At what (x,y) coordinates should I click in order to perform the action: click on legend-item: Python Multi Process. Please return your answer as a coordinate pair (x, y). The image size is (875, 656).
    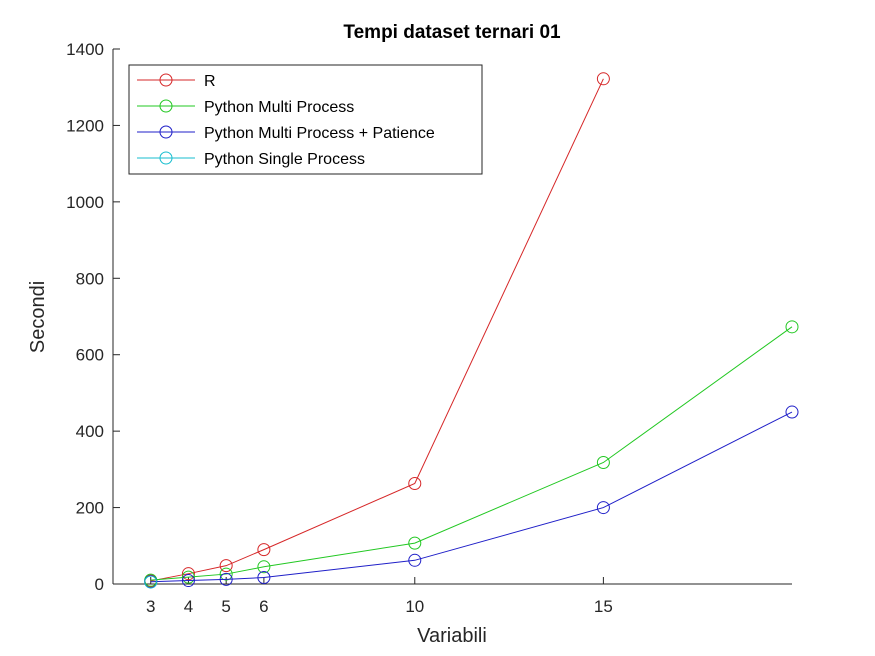
    Looking at the image, I should click on (245, 107).